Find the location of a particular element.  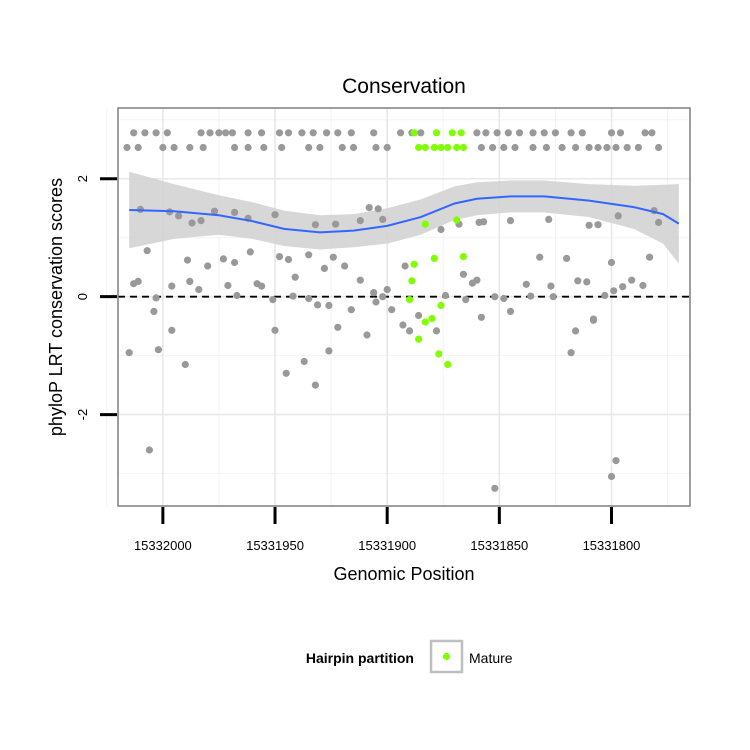

x-tick-label-1: 15331950 is located at coordinates (275, 545).